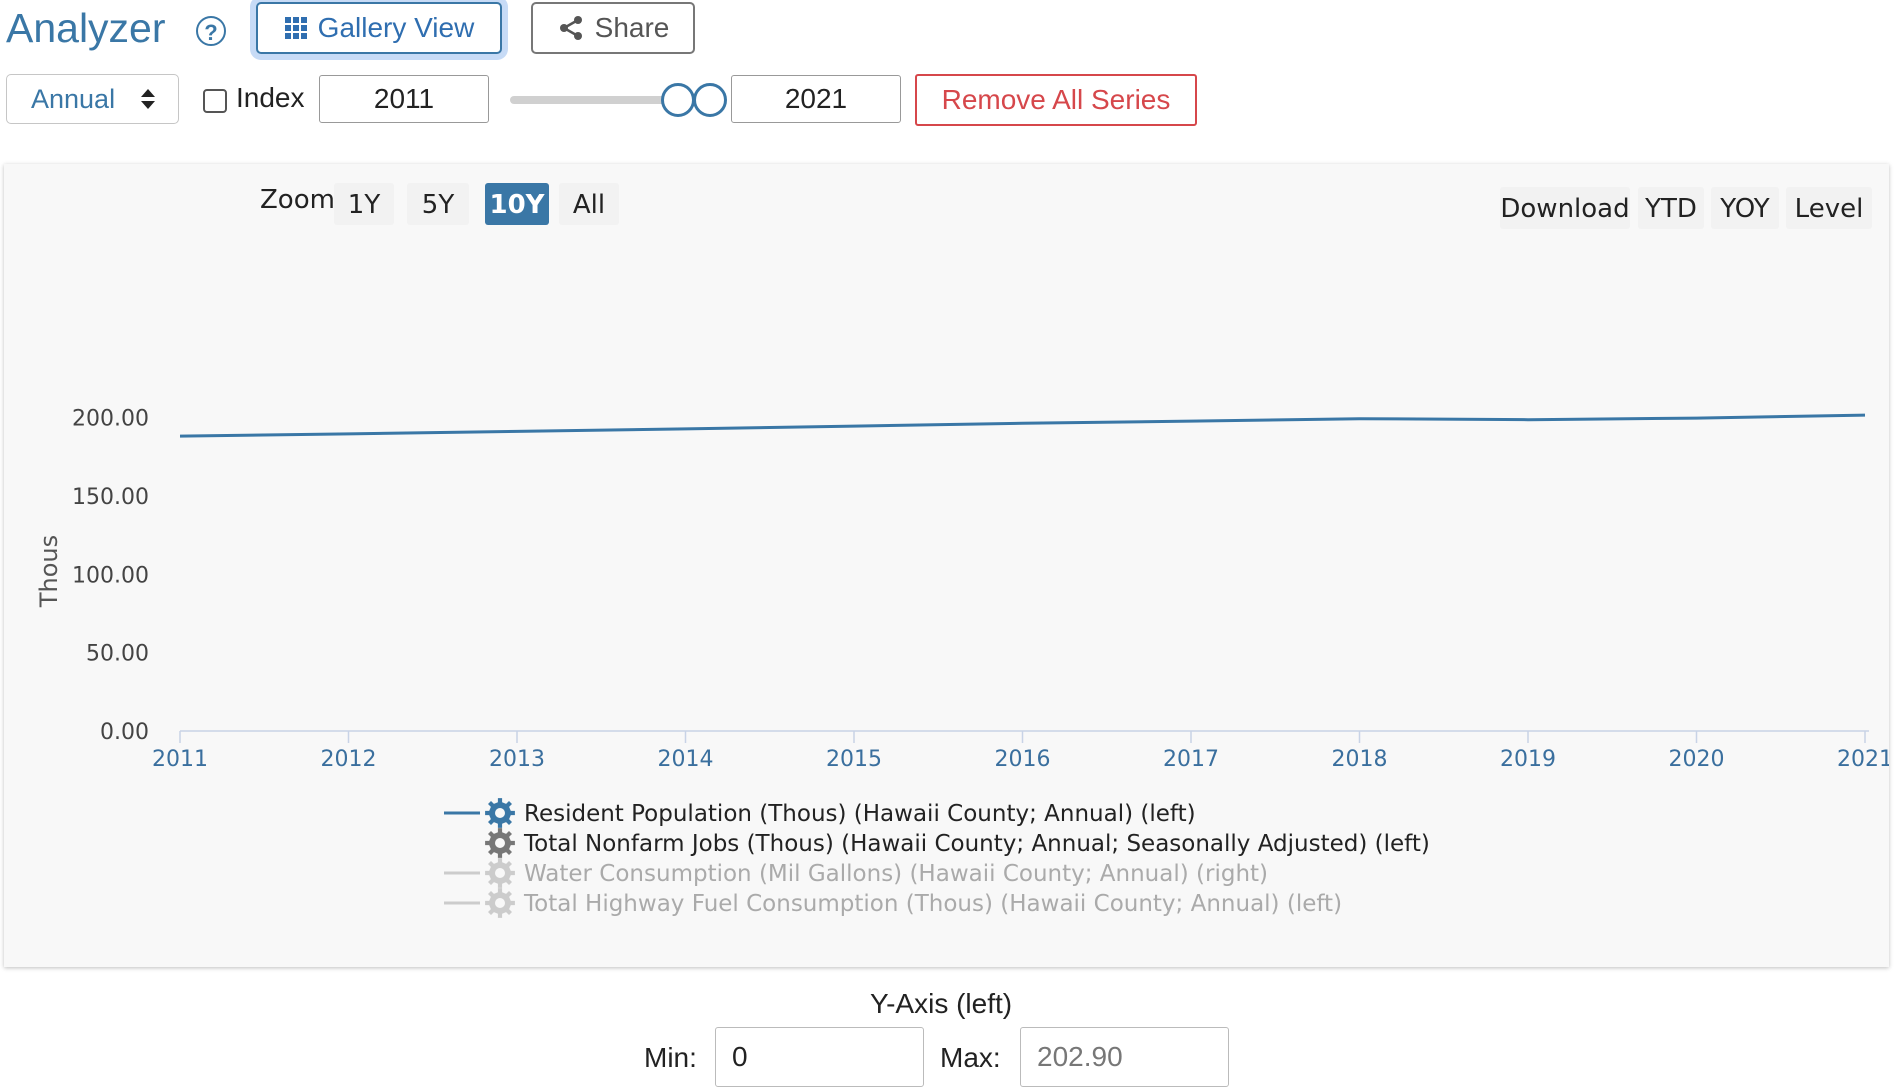 The height and width of the screenshot is (1092, 1894). I want to click on share-button: Share, so click(613, 28).